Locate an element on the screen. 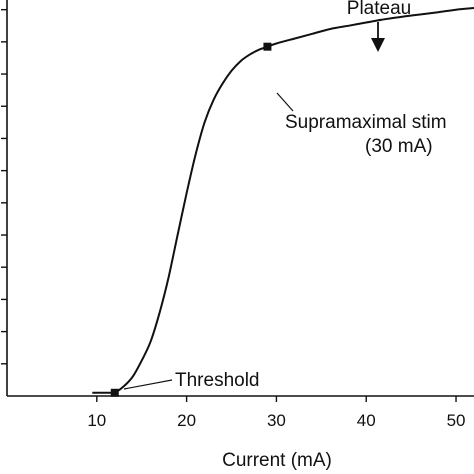  plateau-arrow-head is located at coordinates (378, 45).